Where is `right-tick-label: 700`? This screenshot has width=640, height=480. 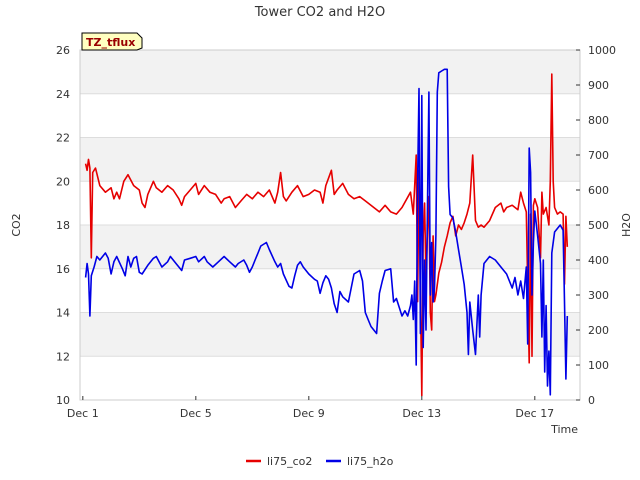 right-tick-label: 700 is located at coordinates (598, 155).